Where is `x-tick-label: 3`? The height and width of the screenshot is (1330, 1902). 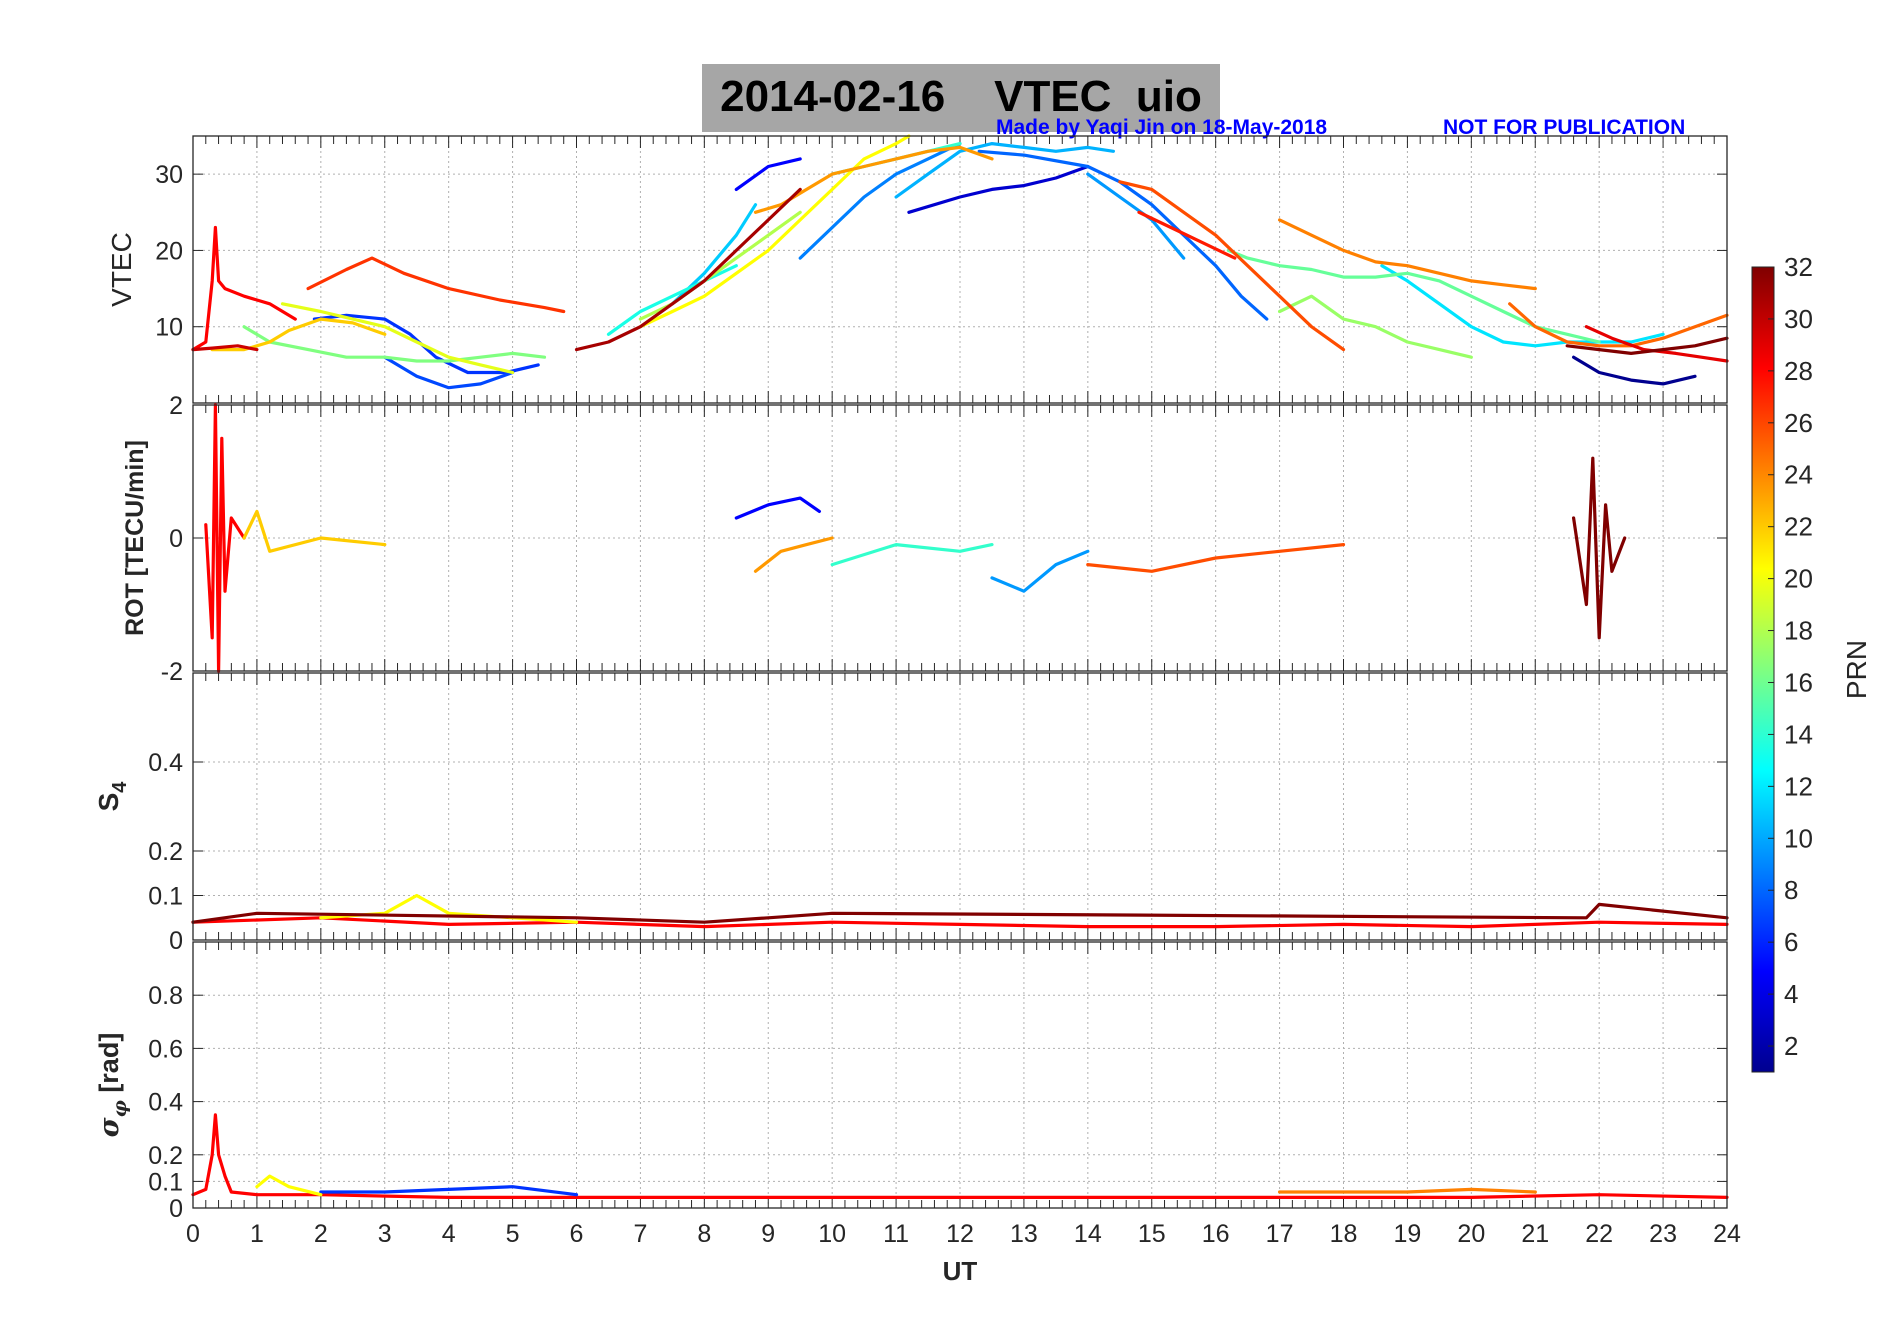
x-tick-label: 3 is located at coordinates (385, 1234).